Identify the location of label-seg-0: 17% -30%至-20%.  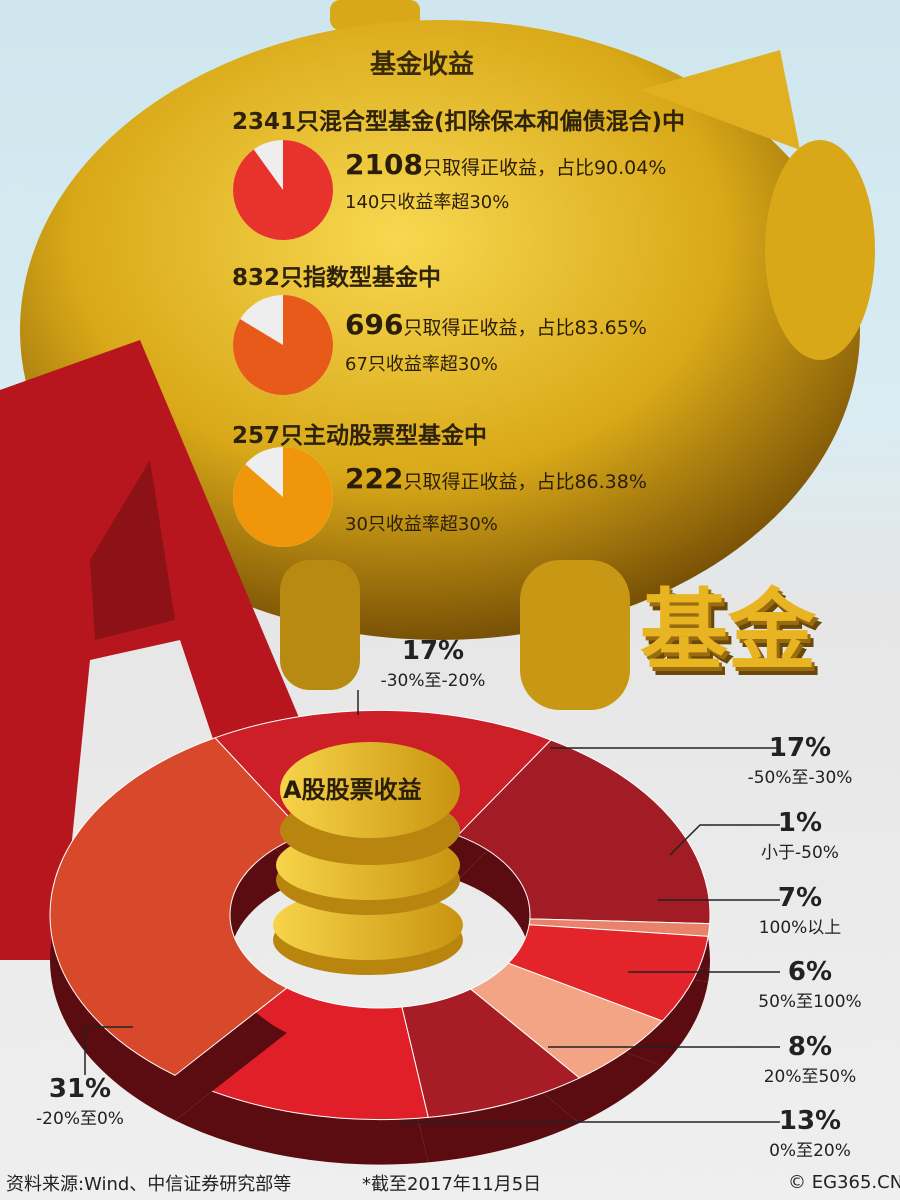
(433, 663).